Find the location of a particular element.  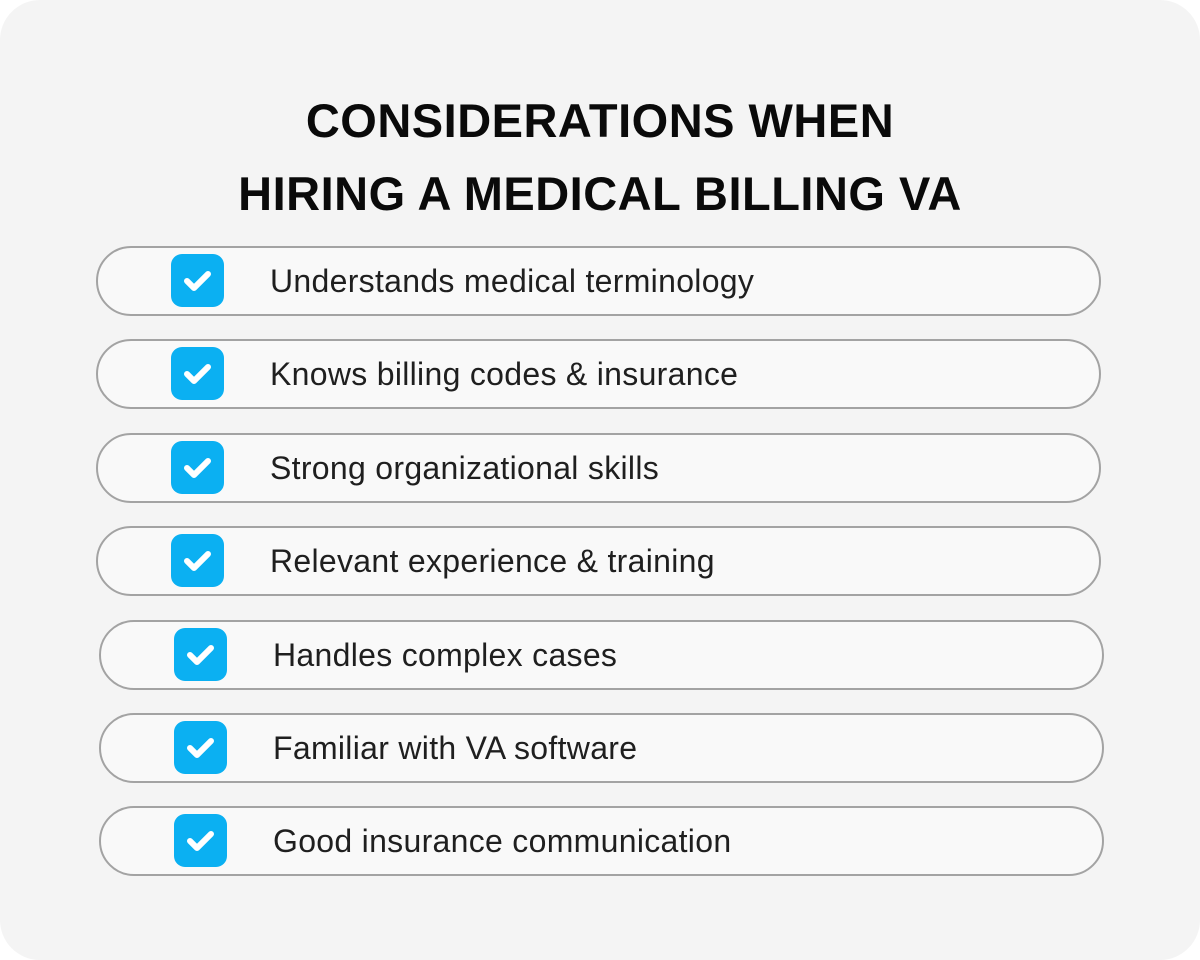

list-item: Understands medical terminology is located at coordinates (598, 281).